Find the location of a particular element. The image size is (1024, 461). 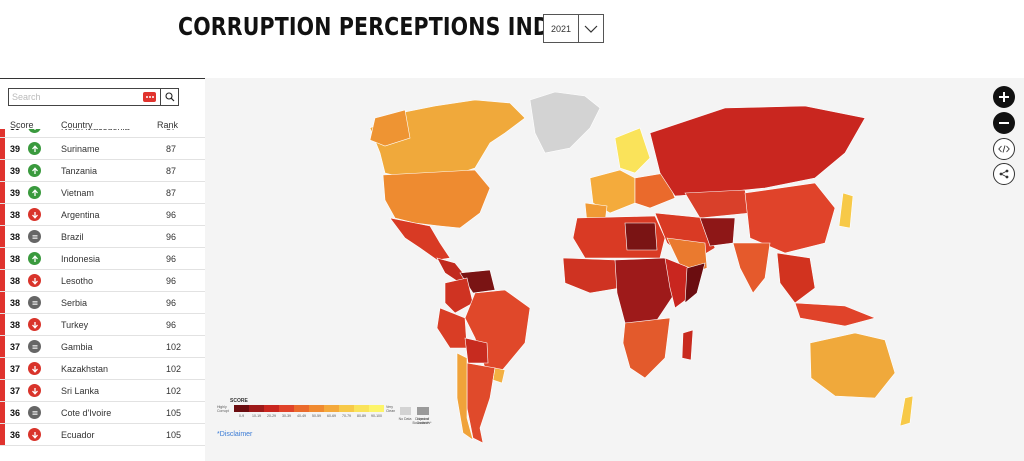

legend-tick-label: 70-79 is located at coordinates (346, 416).